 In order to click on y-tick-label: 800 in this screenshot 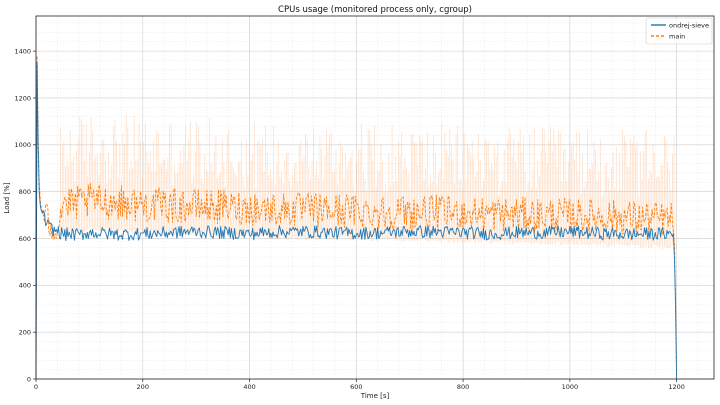, I will do `click(25, 192)`.